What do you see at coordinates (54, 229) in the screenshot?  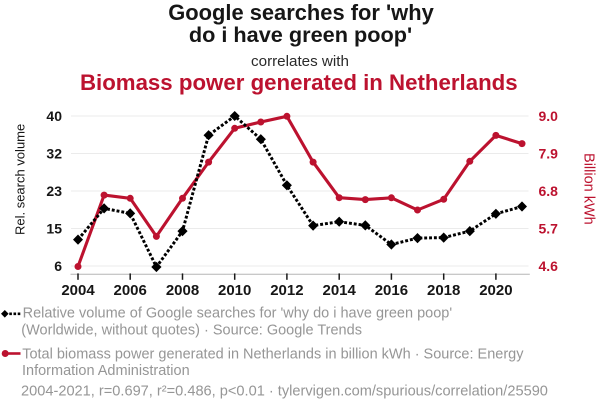 I see `svg-text: 15` at bounding box center [54, 229].